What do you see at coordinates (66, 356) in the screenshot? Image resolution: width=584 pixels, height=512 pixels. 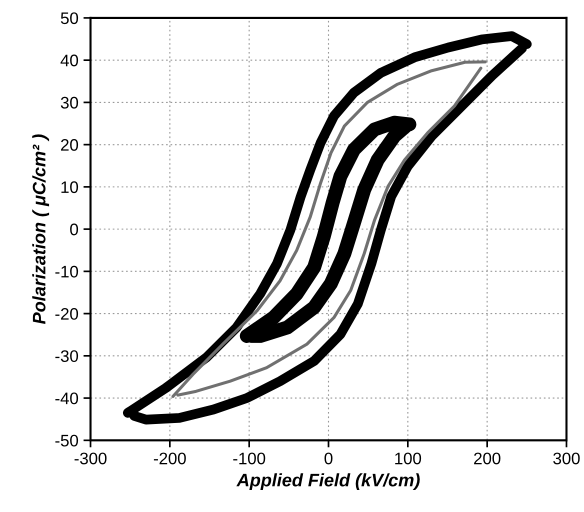 I see `y-tick-label: -30` at bounding box center [66, 356].